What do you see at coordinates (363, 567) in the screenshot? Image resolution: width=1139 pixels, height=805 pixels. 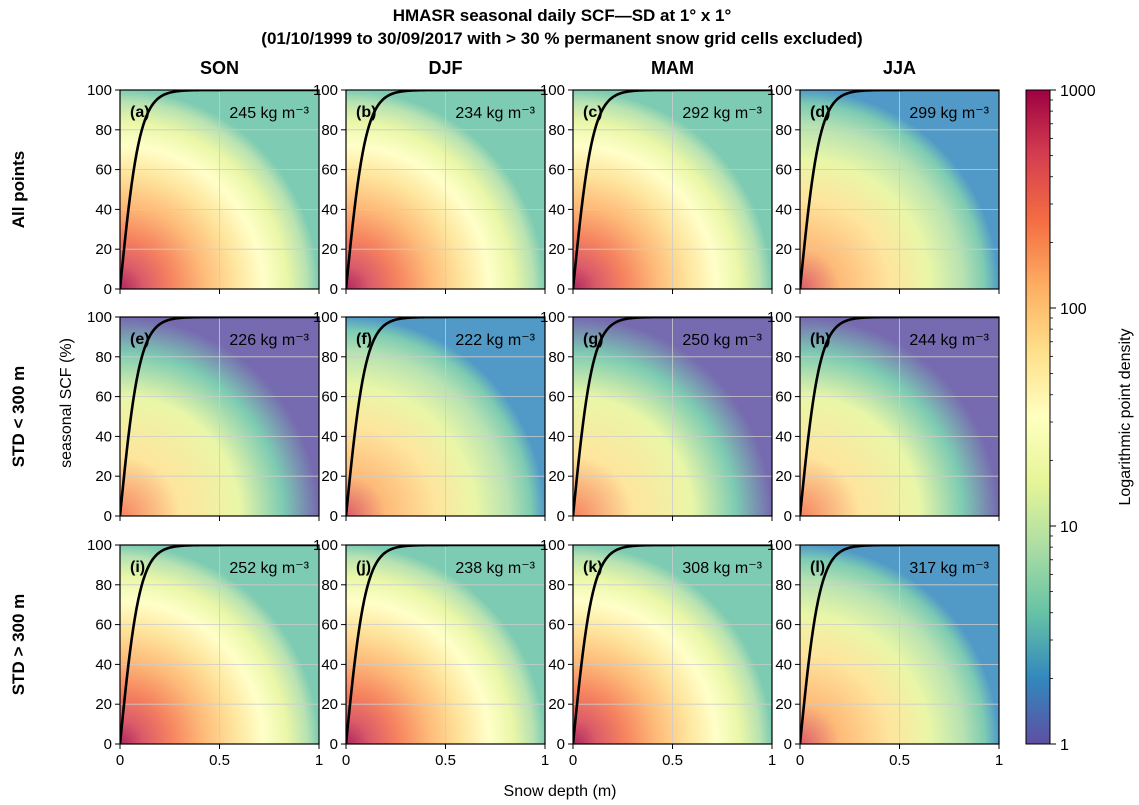 I see `panel-label: (j)` at bounding box center [363, 567].